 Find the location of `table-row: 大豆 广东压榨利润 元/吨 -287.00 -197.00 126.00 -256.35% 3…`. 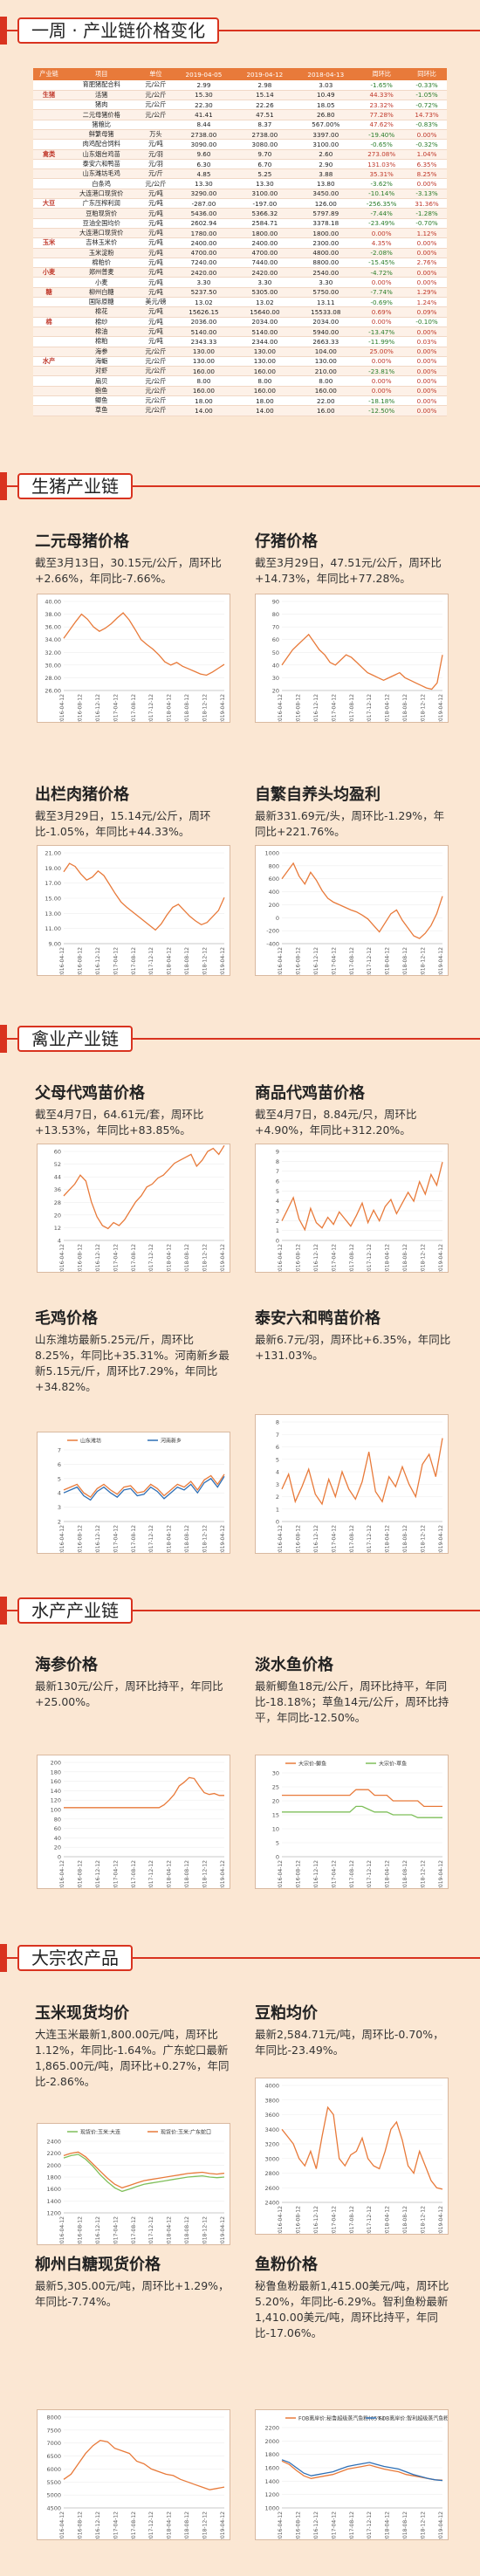

table-row: 大豆 广东压榨利润 元/吨 -287.00 -197.00 126.00 -256.35% 3… is located at coordinates (240, 204).